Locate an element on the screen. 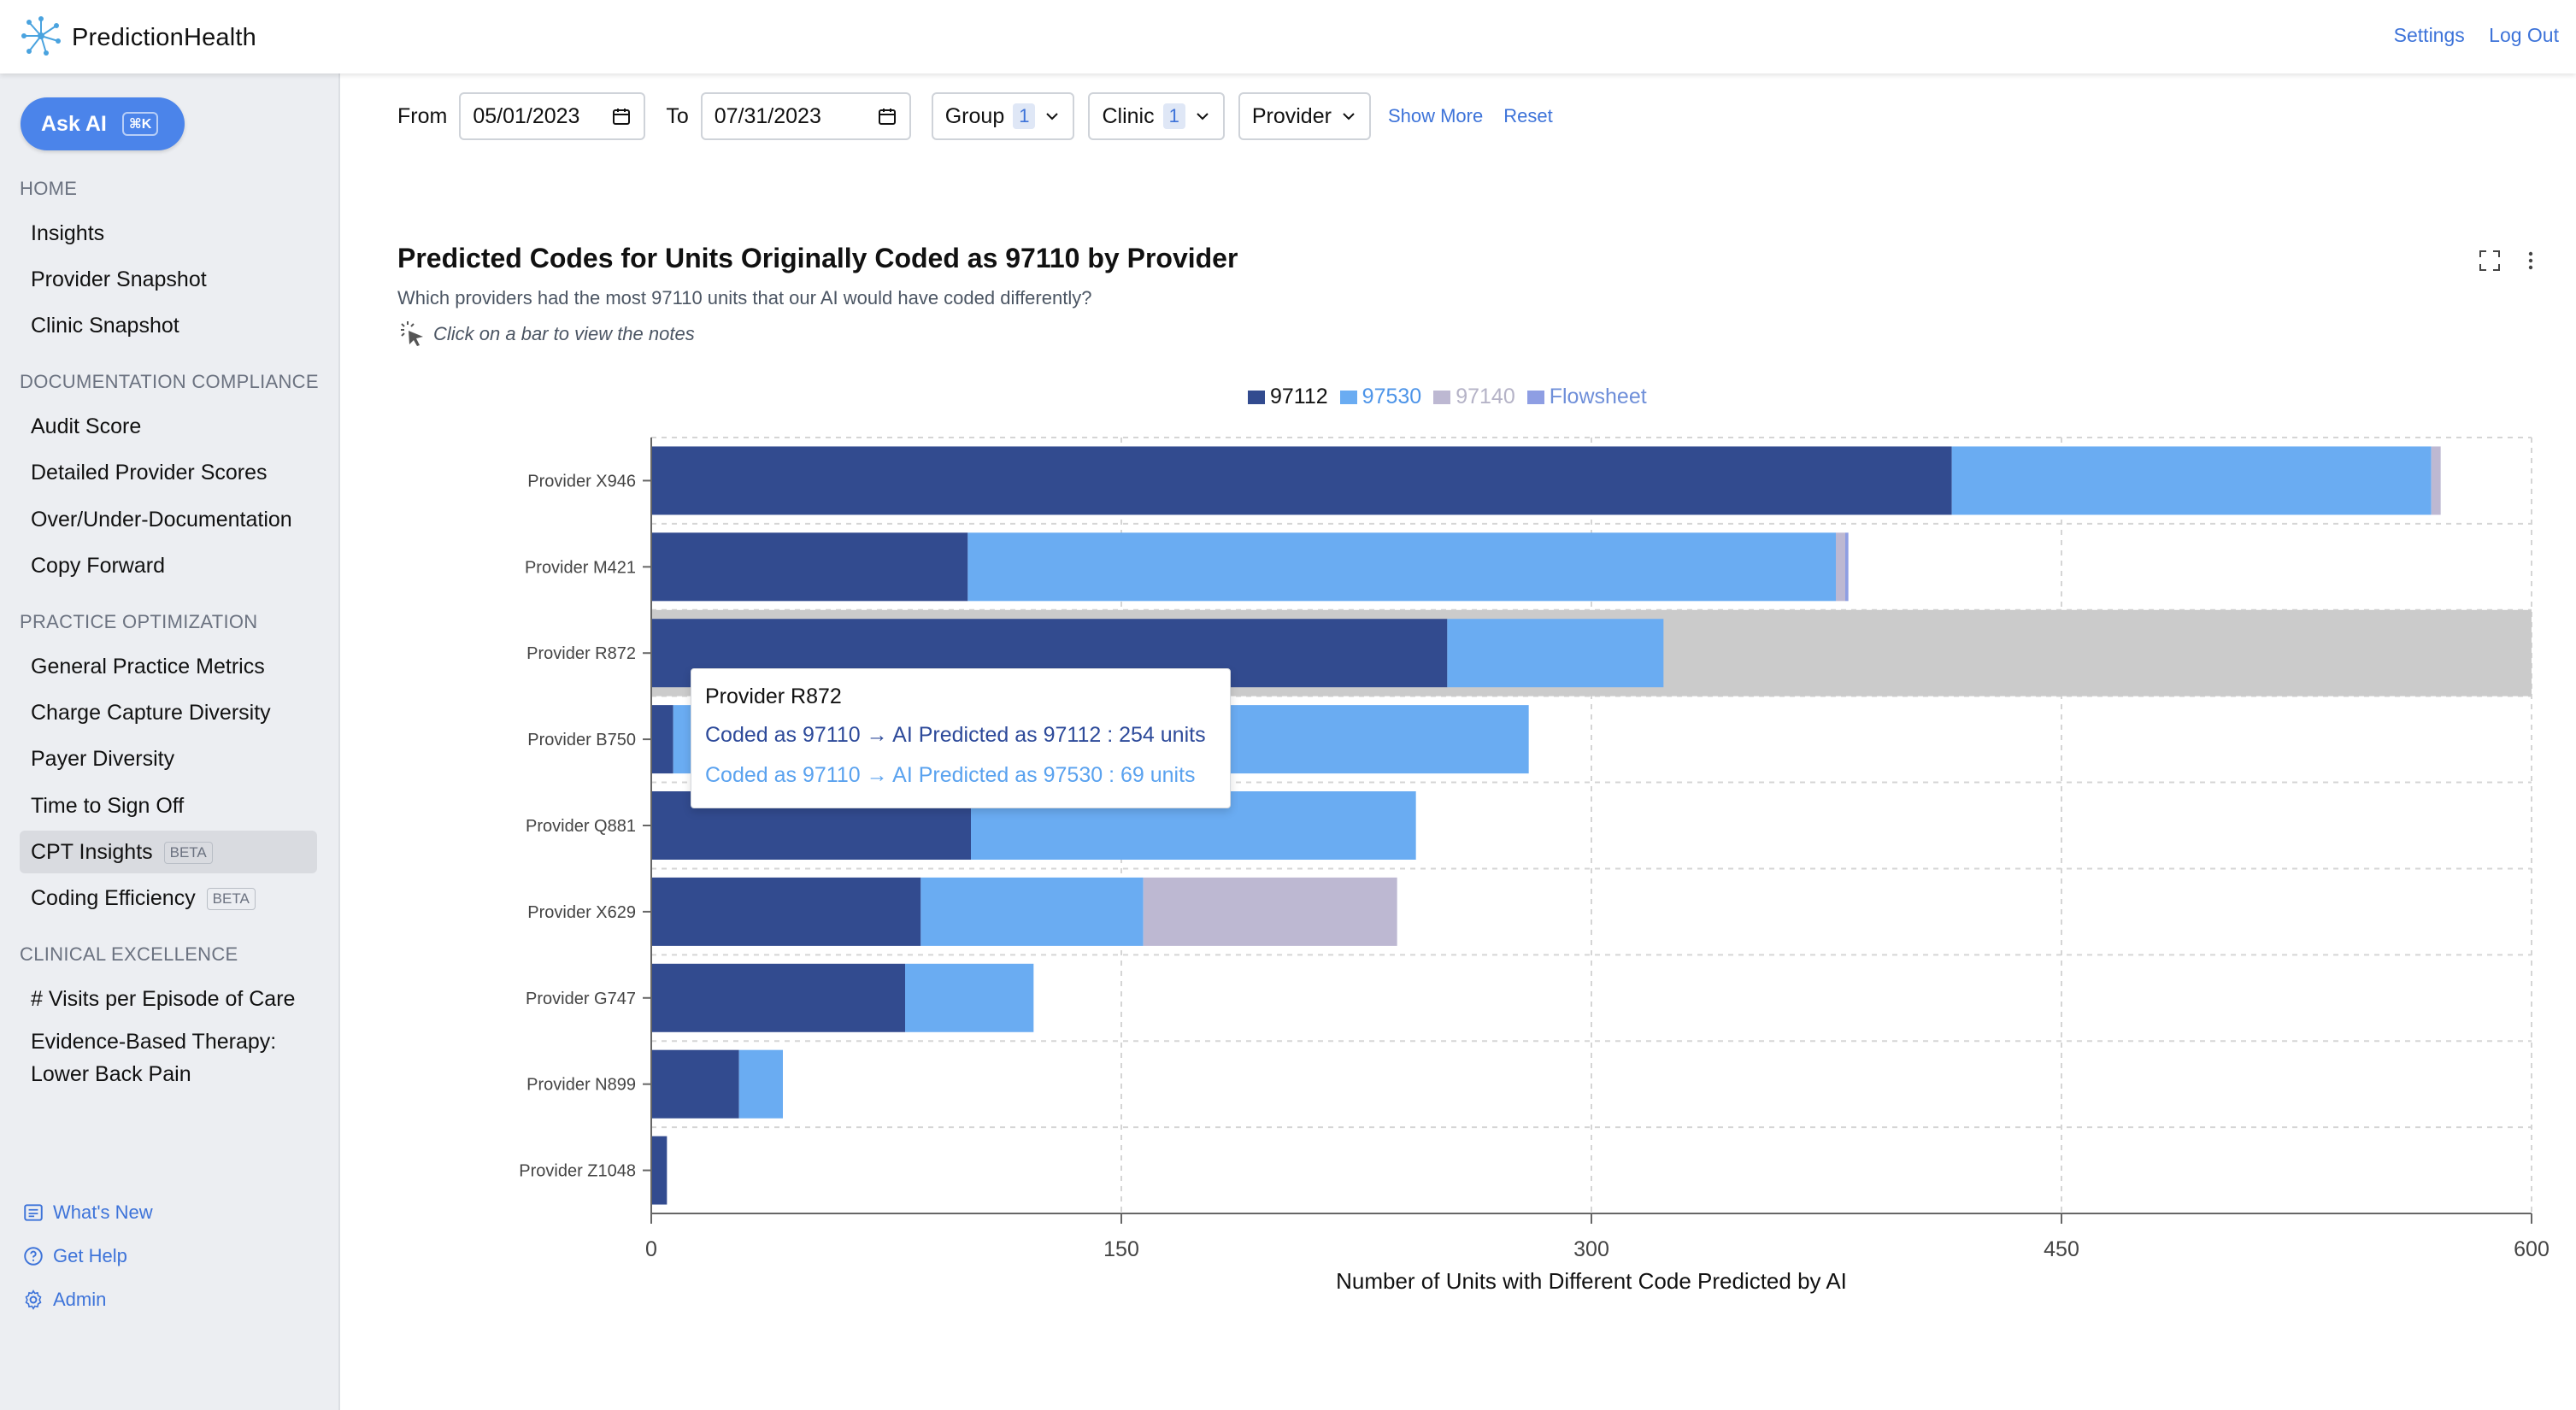  clinic-count-badge: 1 is located at coordinates (1173, 116).